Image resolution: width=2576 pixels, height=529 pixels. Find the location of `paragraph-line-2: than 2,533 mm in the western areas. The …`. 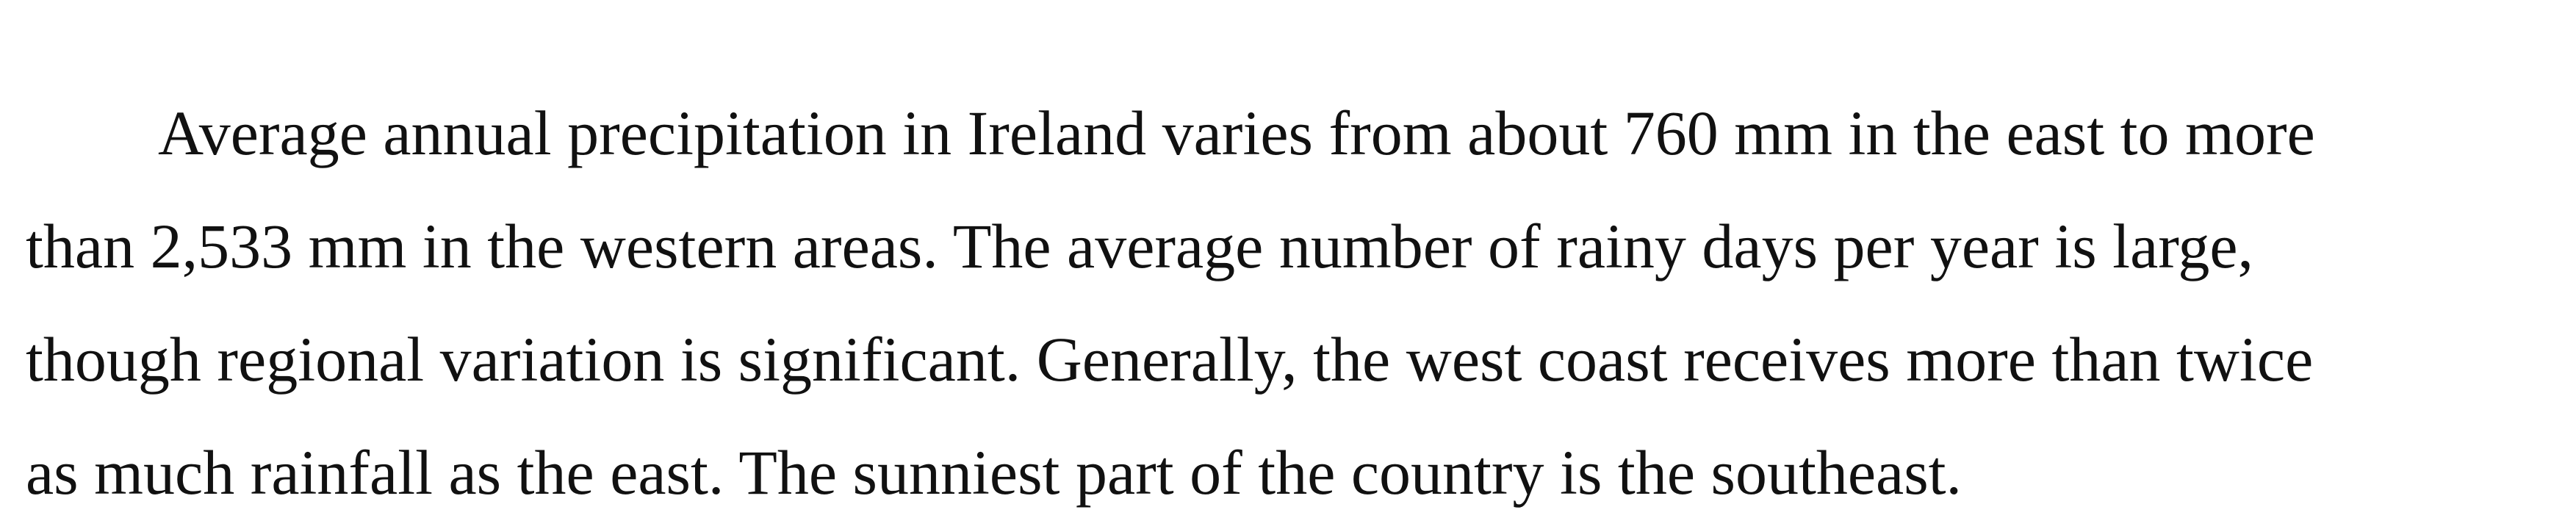

paragraph-line-2: than 2,533 mm in the western areas. The … is located at coordinates (1140, 246).